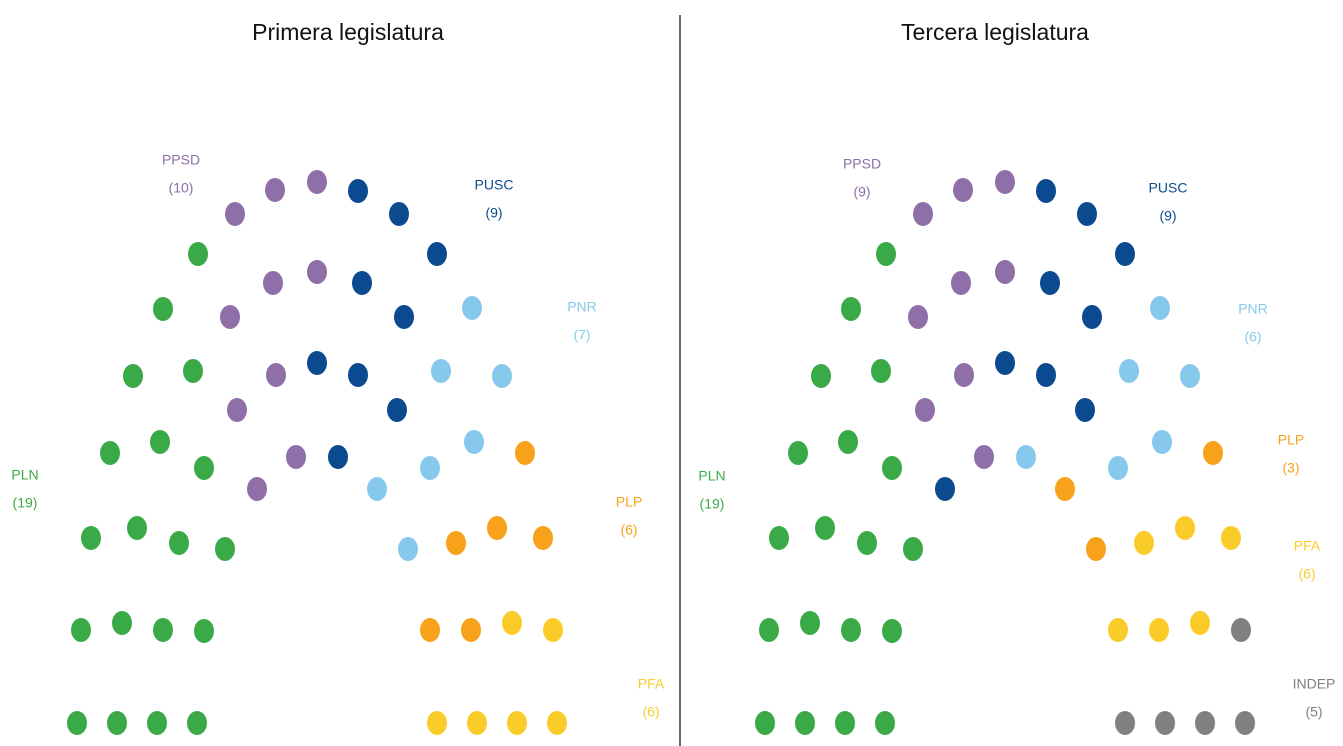  I want to click on party-seats: (3), so click(1290, 468).